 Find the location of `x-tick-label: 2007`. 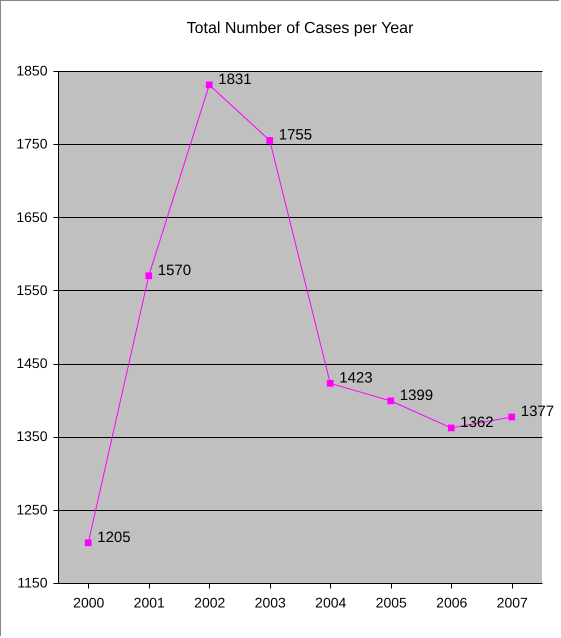

x-tick-label: 2007 is located at coordinates (512, 602).